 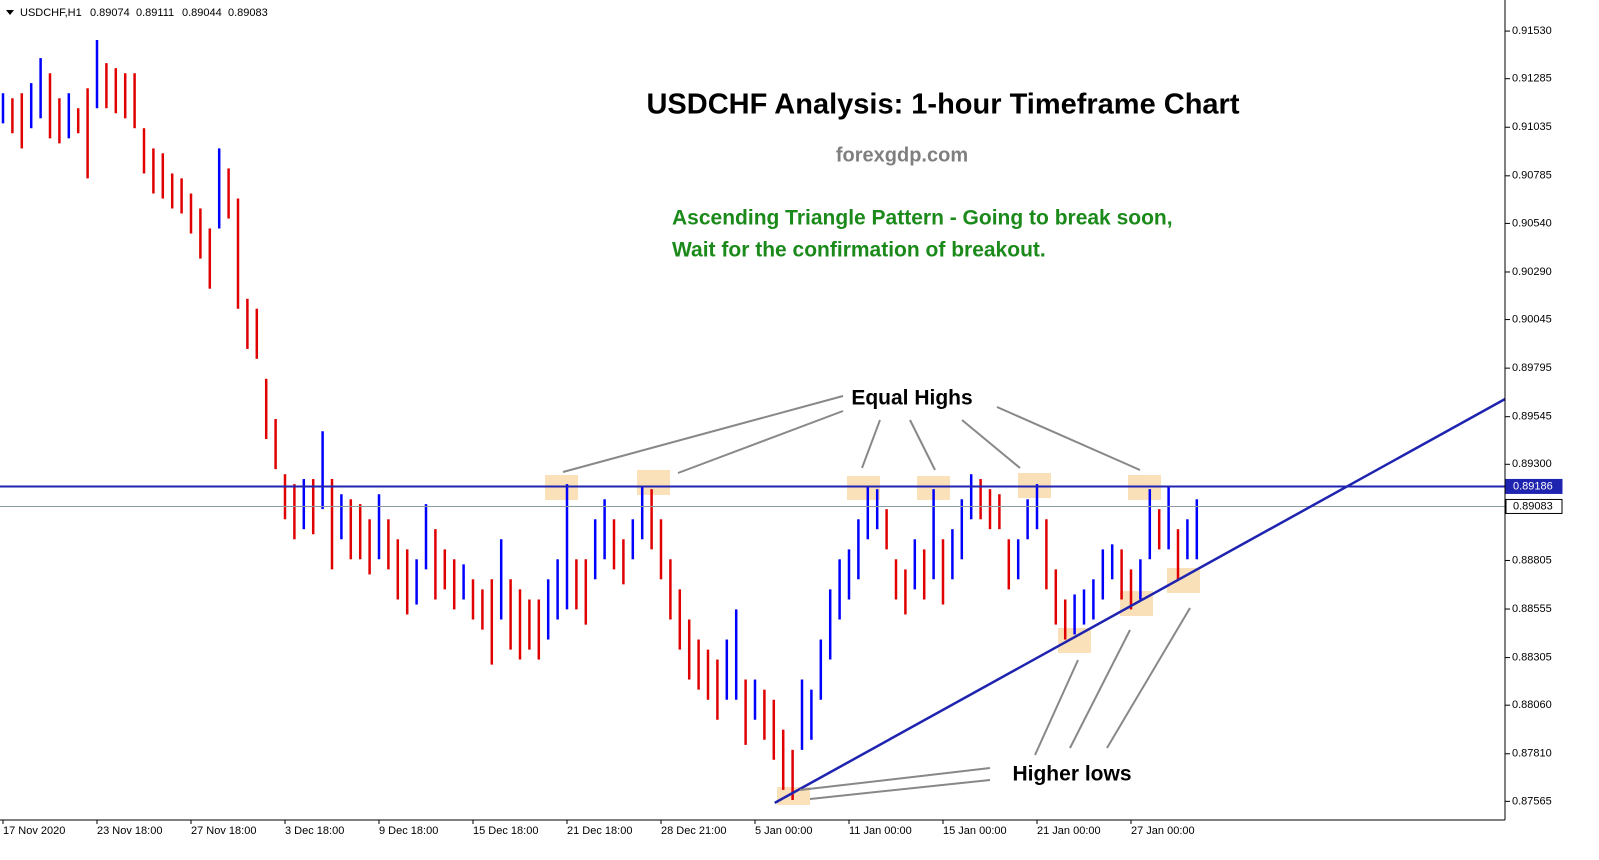 I want to click on x-tick-label: 3 Dec 18:00, so click(x=314, y=831).